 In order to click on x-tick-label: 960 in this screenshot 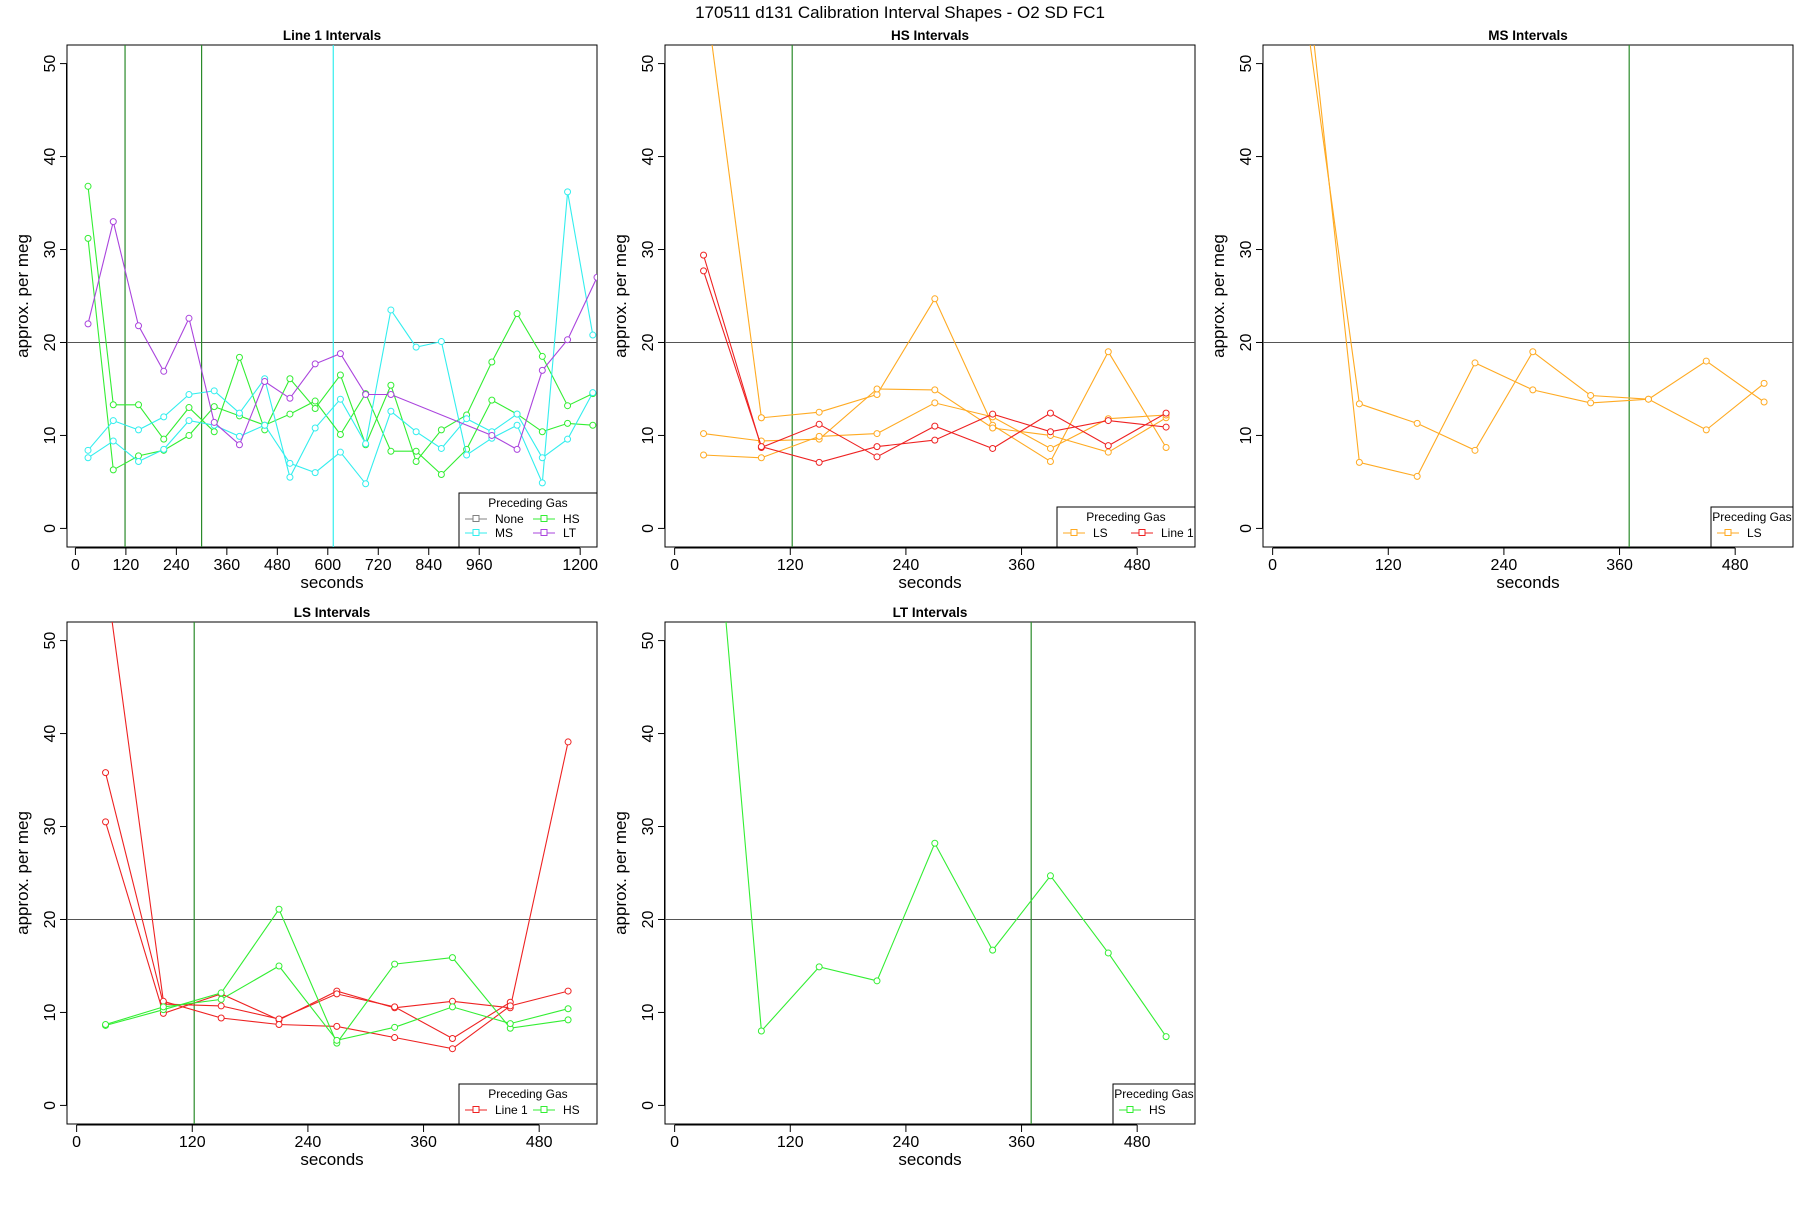, I will do `click(479, 565)`.